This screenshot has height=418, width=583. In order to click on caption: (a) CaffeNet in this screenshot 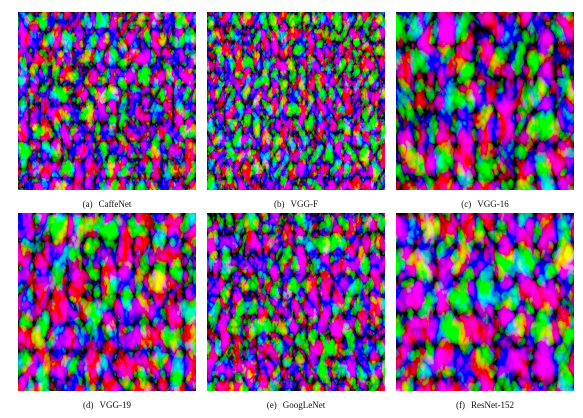, I will do `click(107, 204)`.